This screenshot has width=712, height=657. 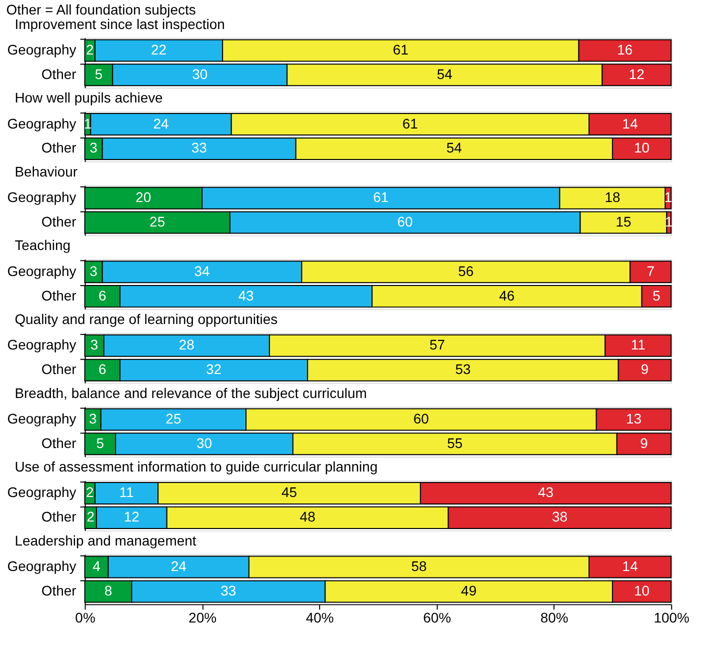 I want to click on data-label: 20, so click(x=144, y=197).